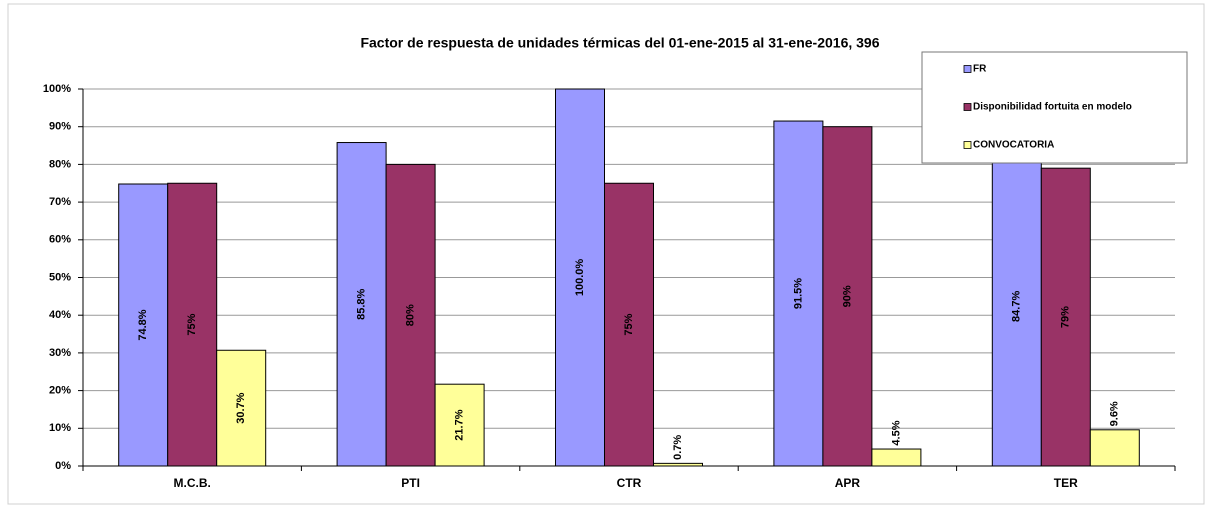 The width and height of the screenshot is (1205, 505). I want to click on y-tick-label: 0%, so click(63, 466).